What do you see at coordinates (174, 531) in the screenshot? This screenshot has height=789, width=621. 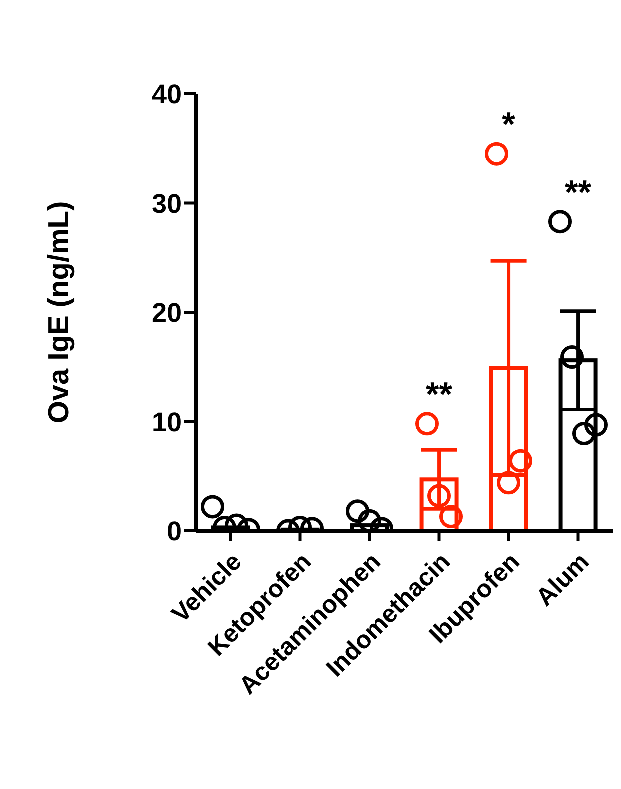 I see `y-tick-label: 0` at bounding box center [174, 531].